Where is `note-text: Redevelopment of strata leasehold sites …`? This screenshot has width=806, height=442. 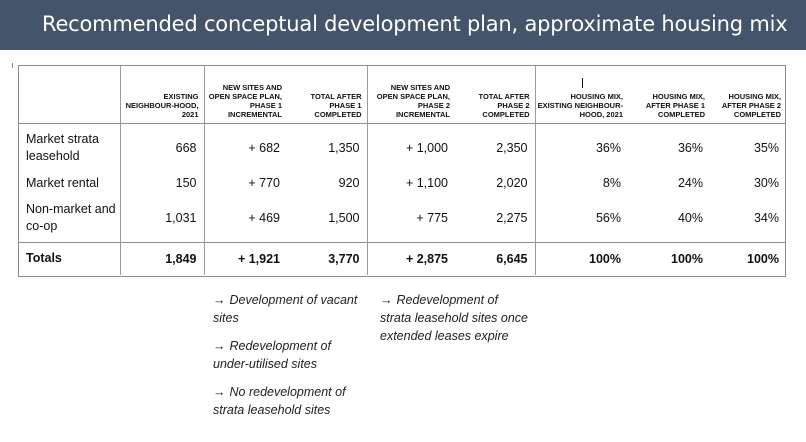 note-text: Redevelopment of strata leasehold sites … is located at coordinates (454, 318).